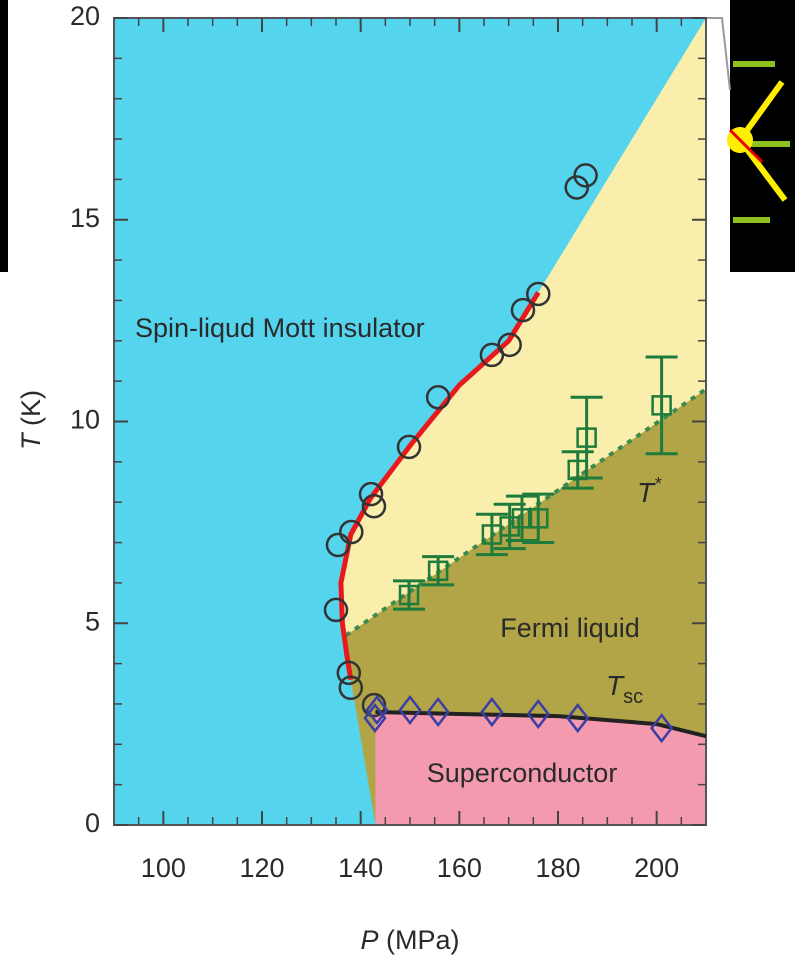 Image resolution: width=795 pixels, height=971 pixels. What do you see at coordinates (459, 868) in the screenshot?
I see `x-tick-label: 160` at bounding box center [459, 868].